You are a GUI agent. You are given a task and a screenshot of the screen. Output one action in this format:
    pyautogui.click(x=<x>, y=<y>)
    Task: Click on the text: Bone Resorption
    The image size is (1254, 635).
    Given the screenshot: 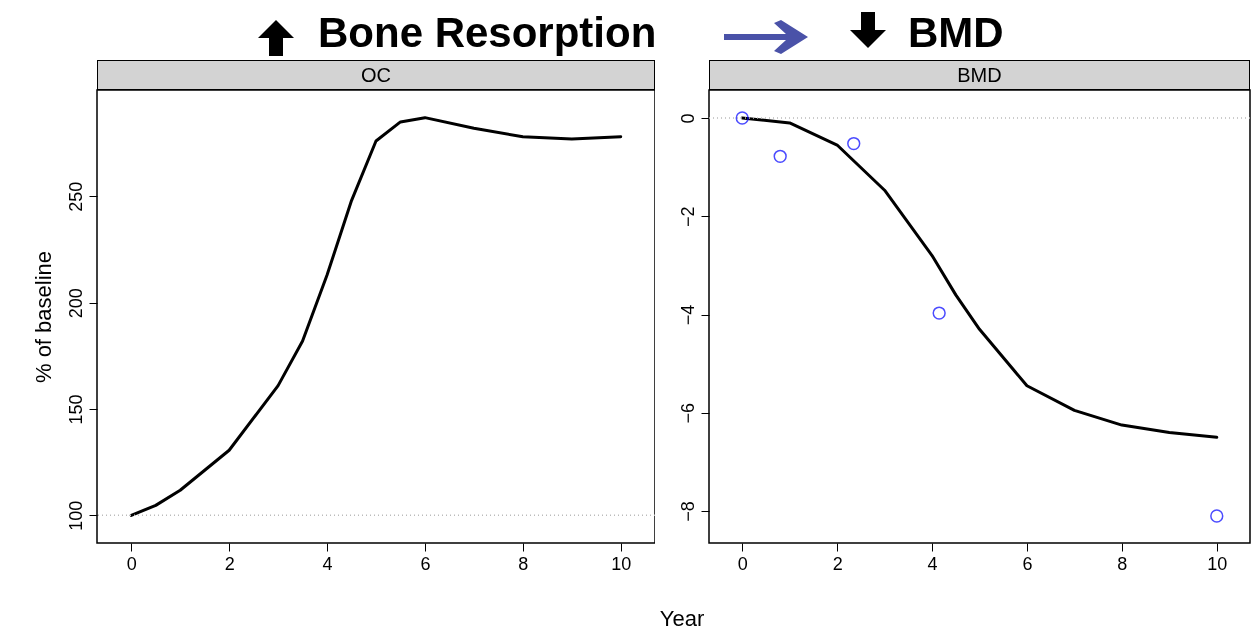 What is the action you would take?
    pyautogui.click(x=487, y=33)
    